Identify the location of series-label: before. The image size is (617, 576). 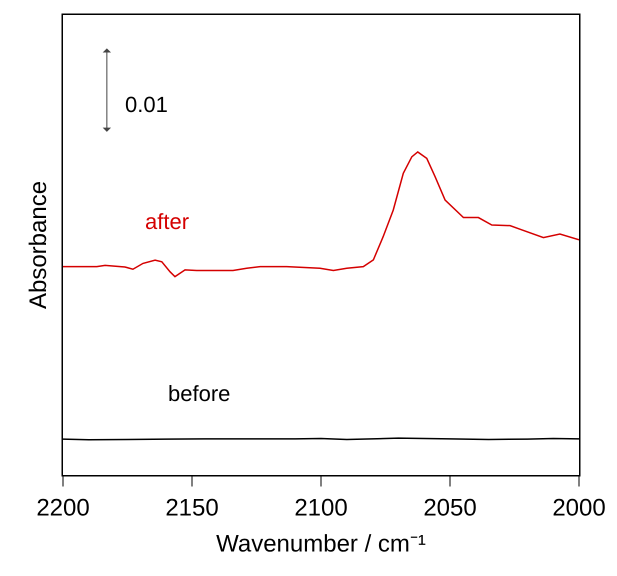
(199, 393).